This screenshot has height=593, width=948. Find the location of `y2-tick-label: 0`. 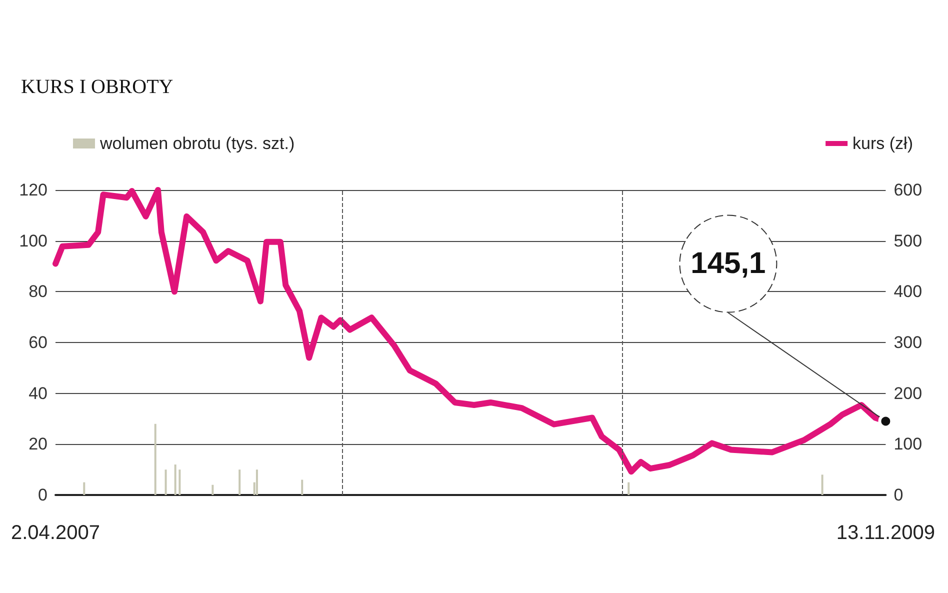

y2-tick-label: 0 is located at coordinates (899, 495).